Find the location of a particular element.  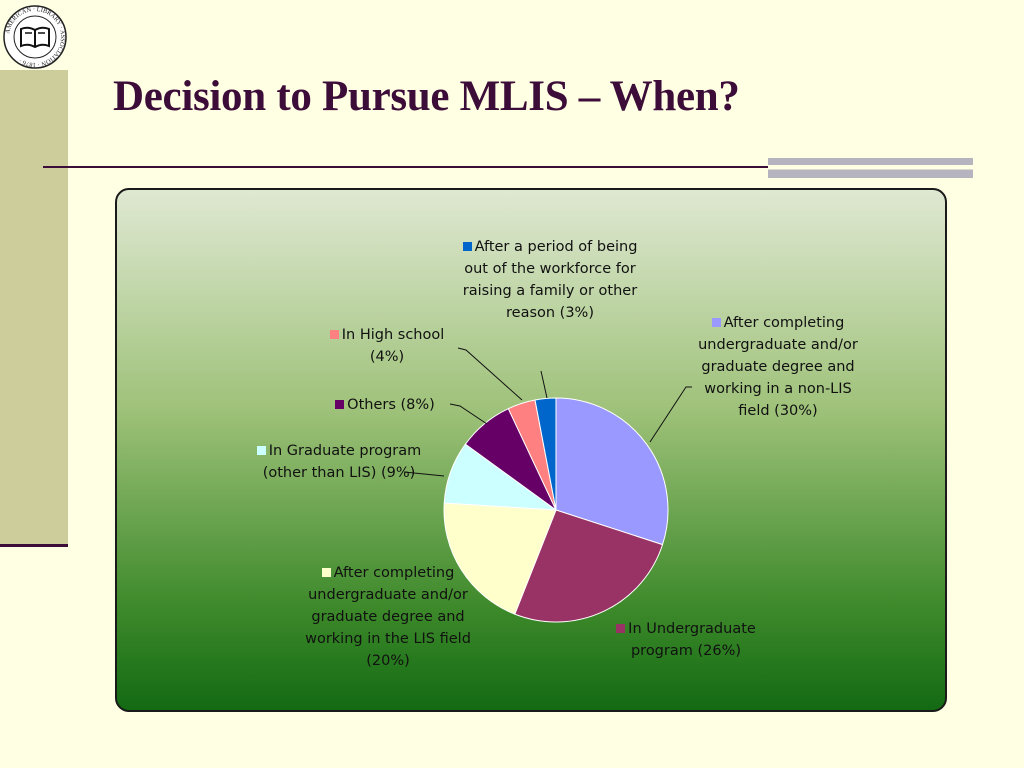

data-label-text: Others (8%) is located at coordinates (391, 405).